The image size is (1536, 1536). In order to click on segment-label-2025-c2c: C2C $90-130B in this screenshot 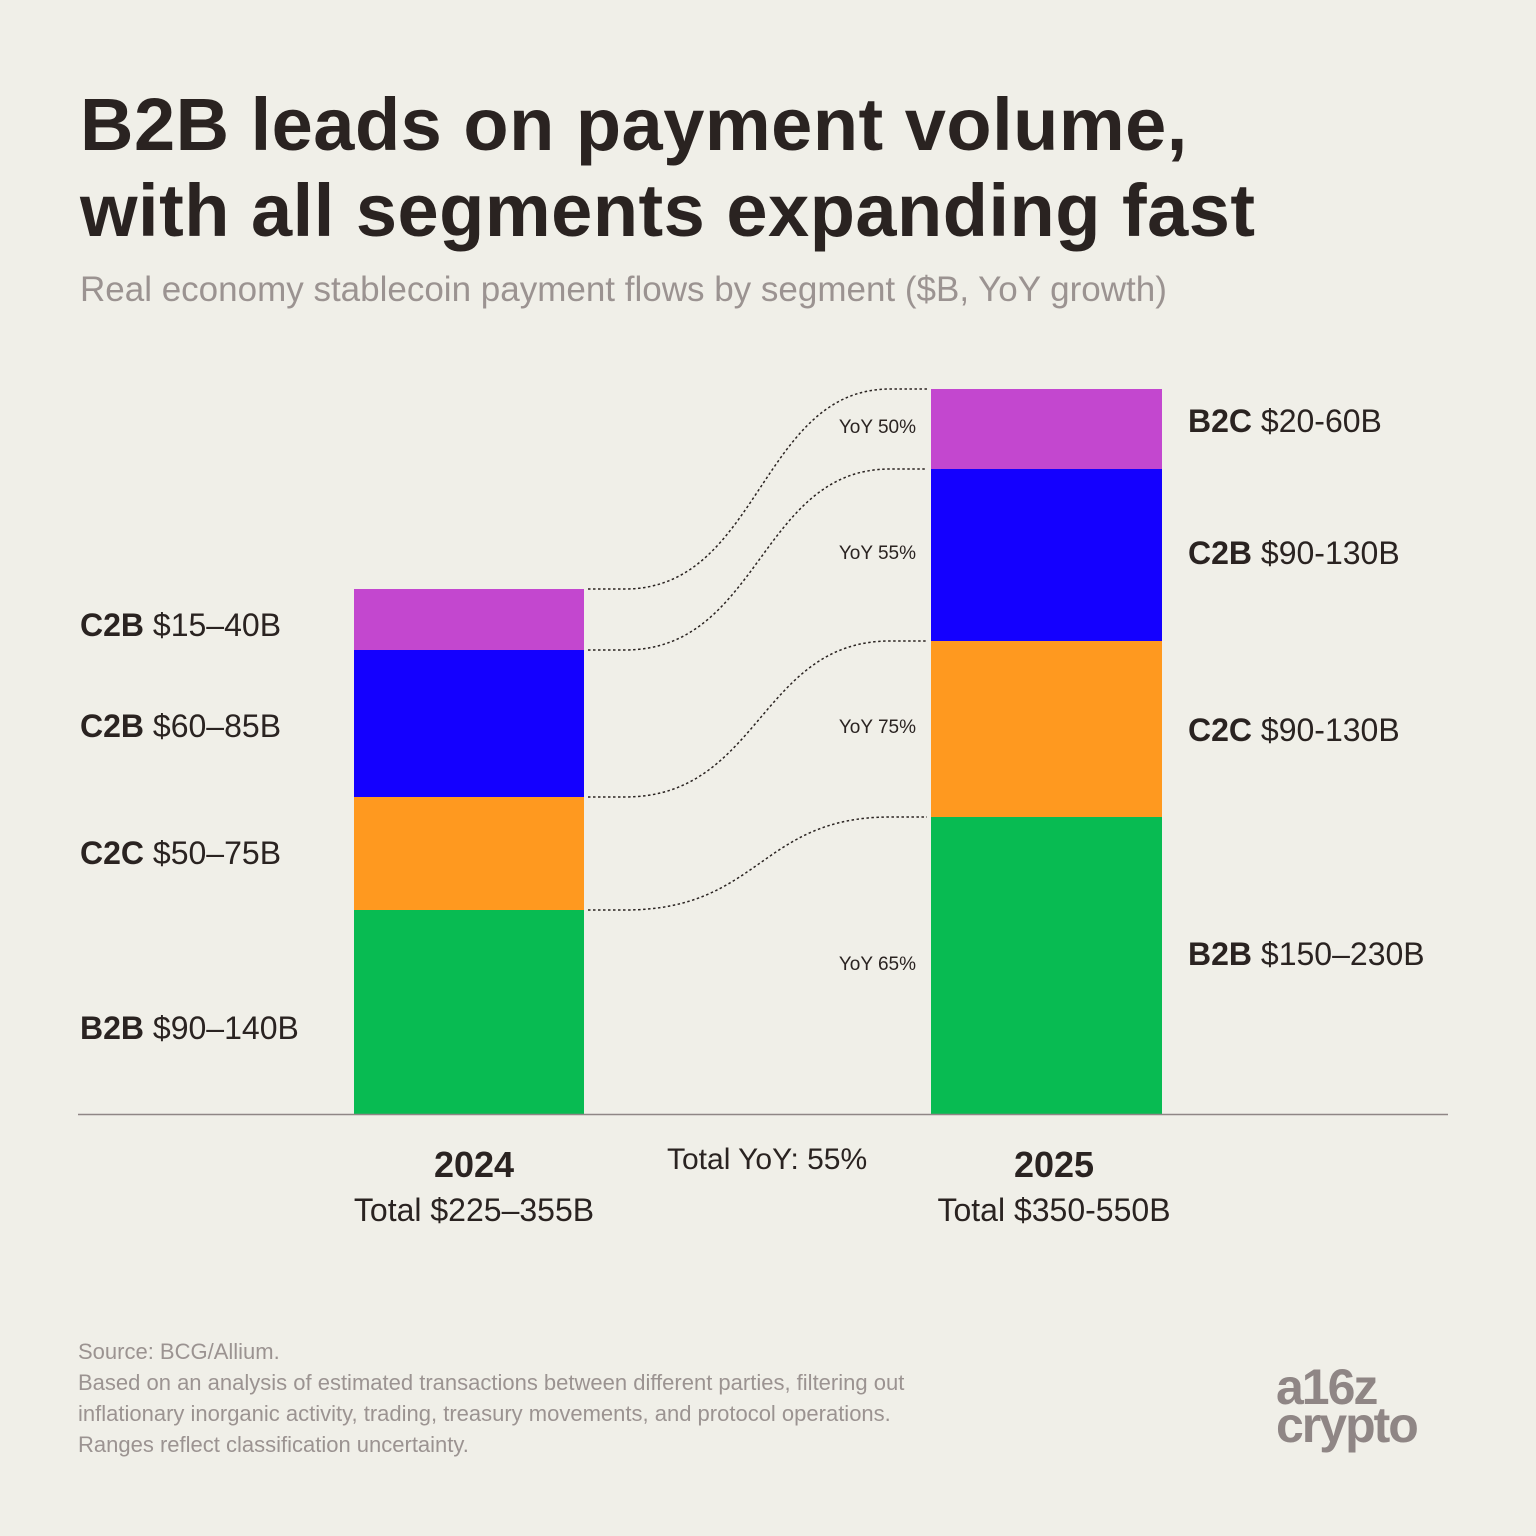, I will do `click(1294, 730)`.